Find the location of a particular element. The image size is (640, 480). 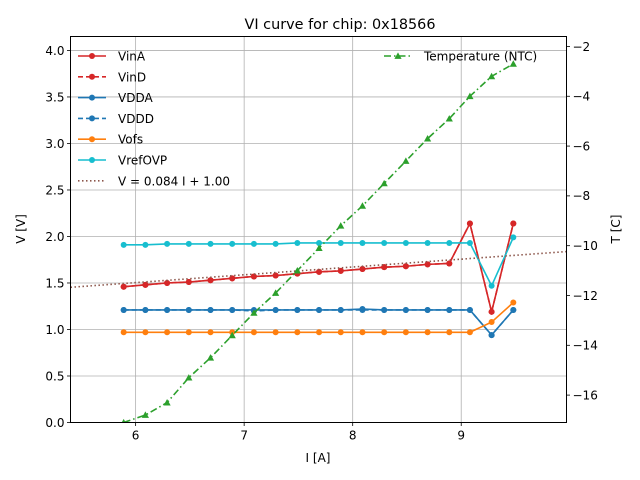

x-tick-label: 7 is located at coordinates (244, 436).